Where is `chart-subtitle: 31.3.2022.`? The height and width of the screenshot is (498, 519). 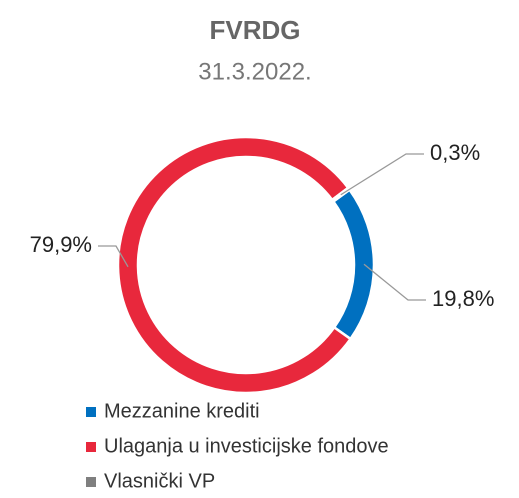
chart-subtitle: 31.3.2022. is located at coordinates (254, 71).